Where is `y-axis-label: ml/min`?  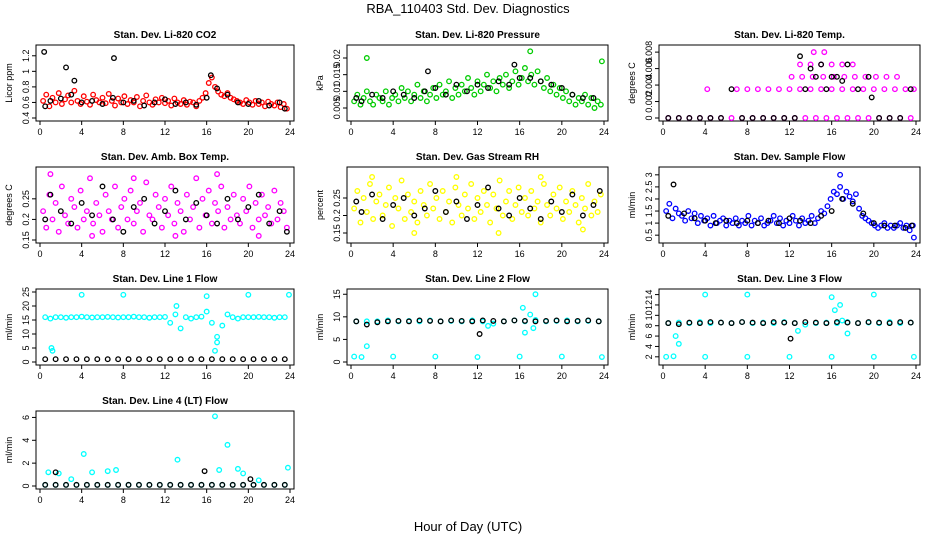 y-axis-label: ml/min is located at coordinates (632, 327).